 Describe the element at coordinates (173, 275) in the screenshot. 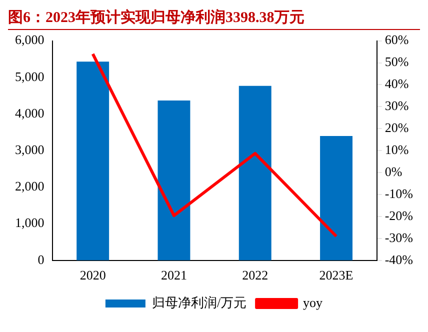

I see `x-tick-label: 2021` at that location.